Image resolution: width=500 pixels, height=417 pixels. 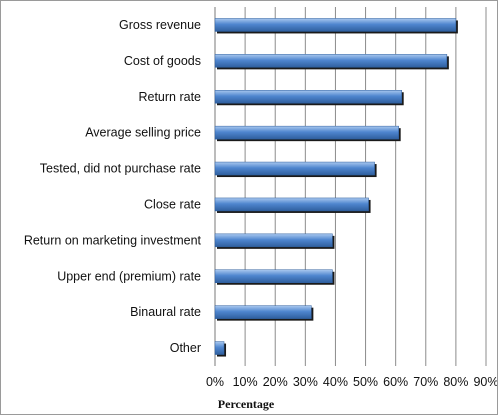 What do you see at coordinates (160, 25) in the screenshot?
I see `category-label: Gross revenue` at bounding box center [160, 25].